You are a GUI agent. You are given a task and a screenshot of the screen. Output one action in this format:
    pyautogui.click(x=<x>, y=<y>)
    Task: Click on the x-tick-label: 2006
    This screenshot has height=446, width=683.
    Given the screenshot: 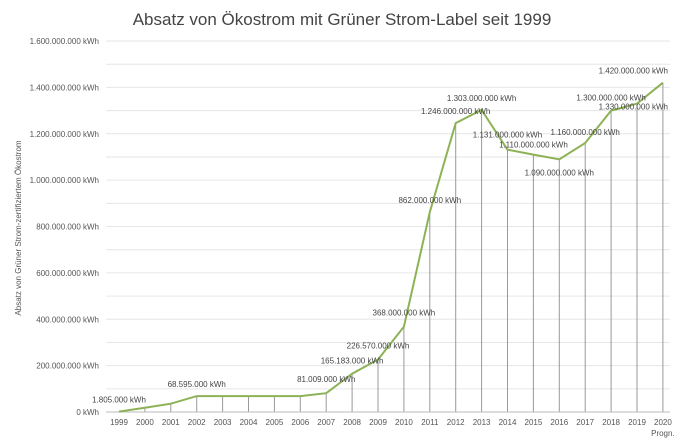 What is the action you would take?
    pyautogui.click(x=300, y=422)
    